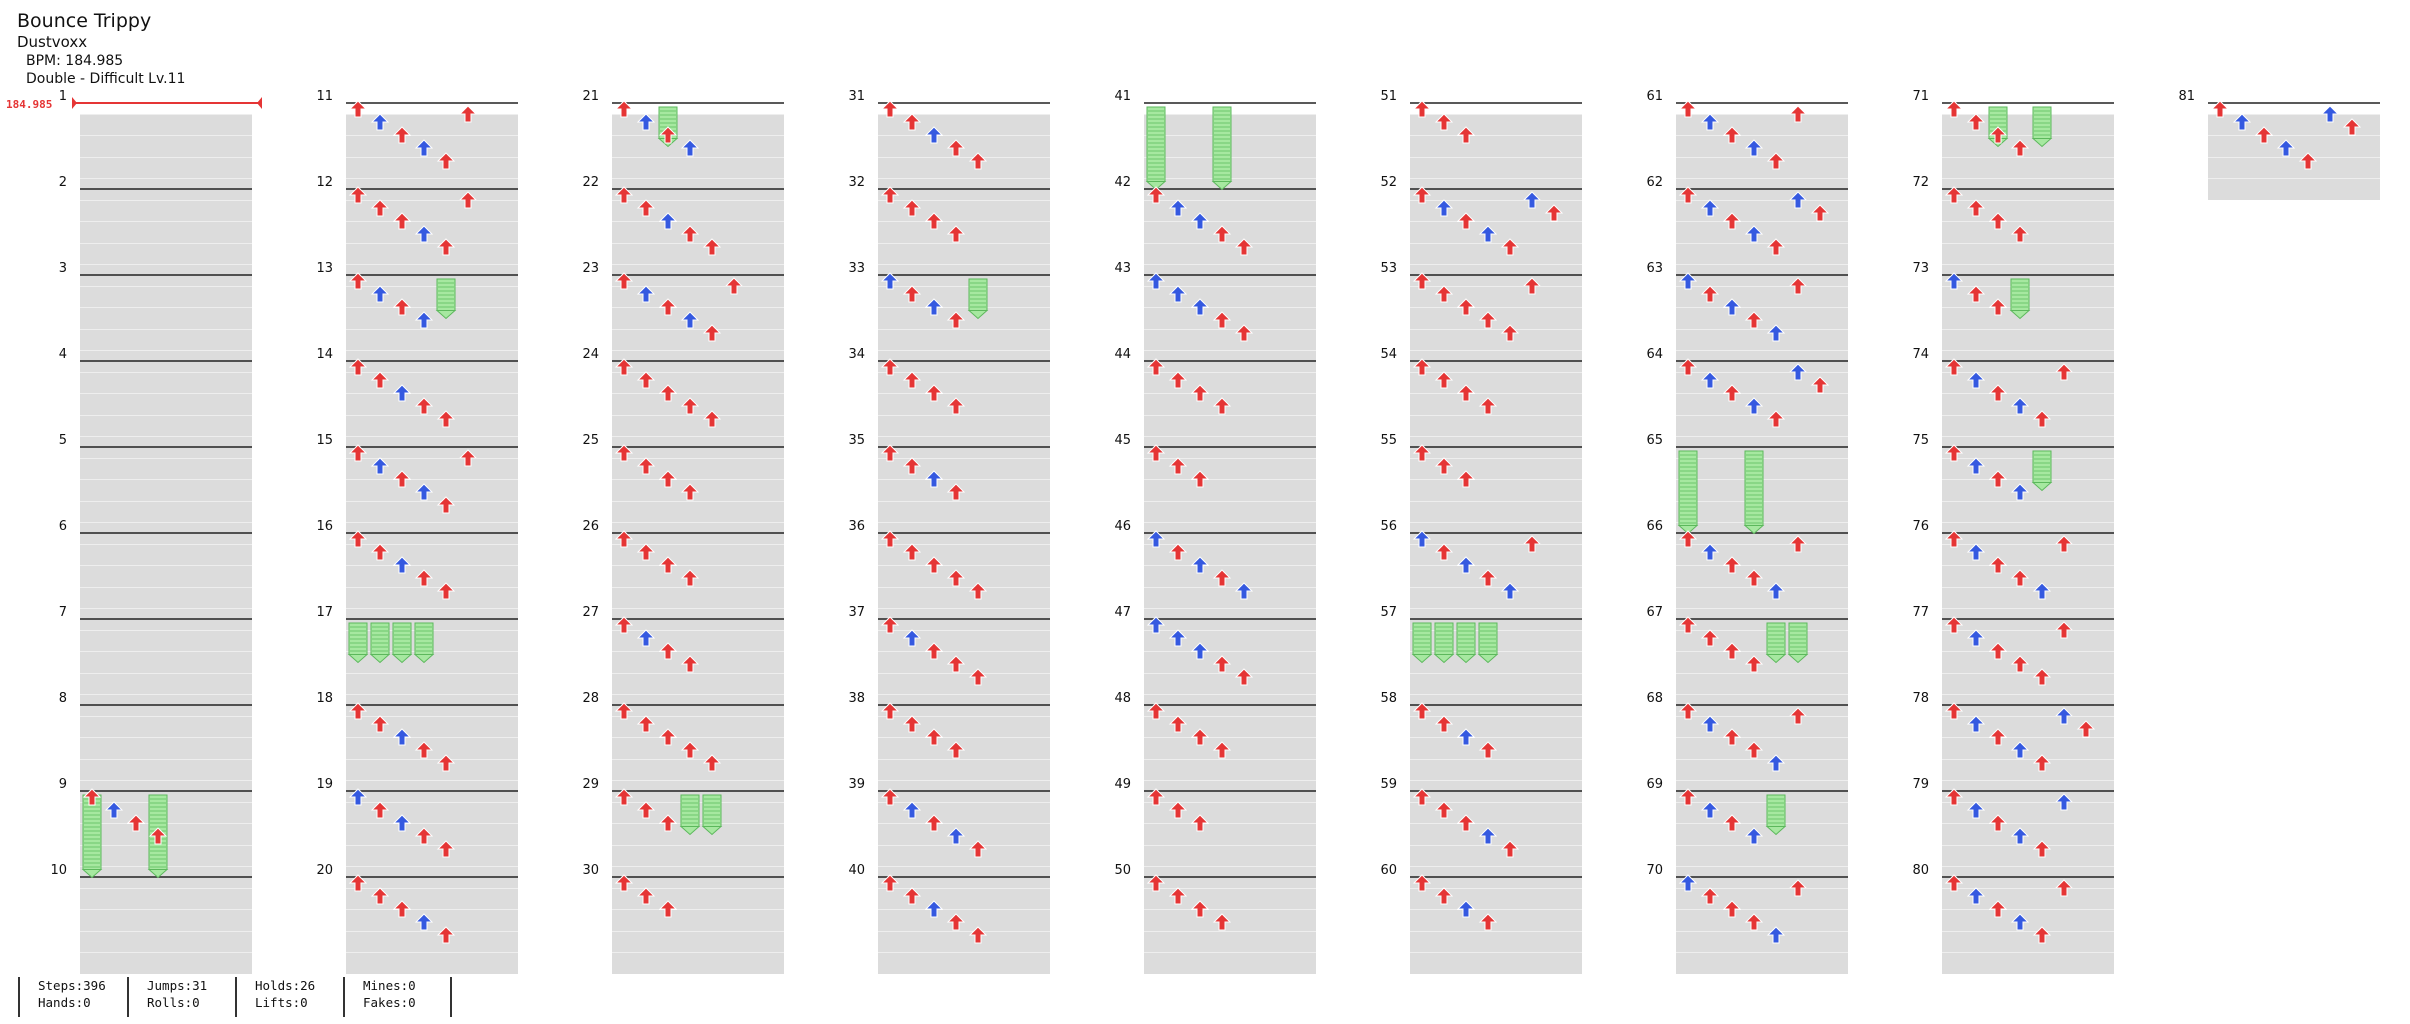 Image resolution: width=2410 pixels, height=1024 pixels. Describe the element at coordinates (1388, 354) in the screenshot. I see `measure-number: 54` at that location.